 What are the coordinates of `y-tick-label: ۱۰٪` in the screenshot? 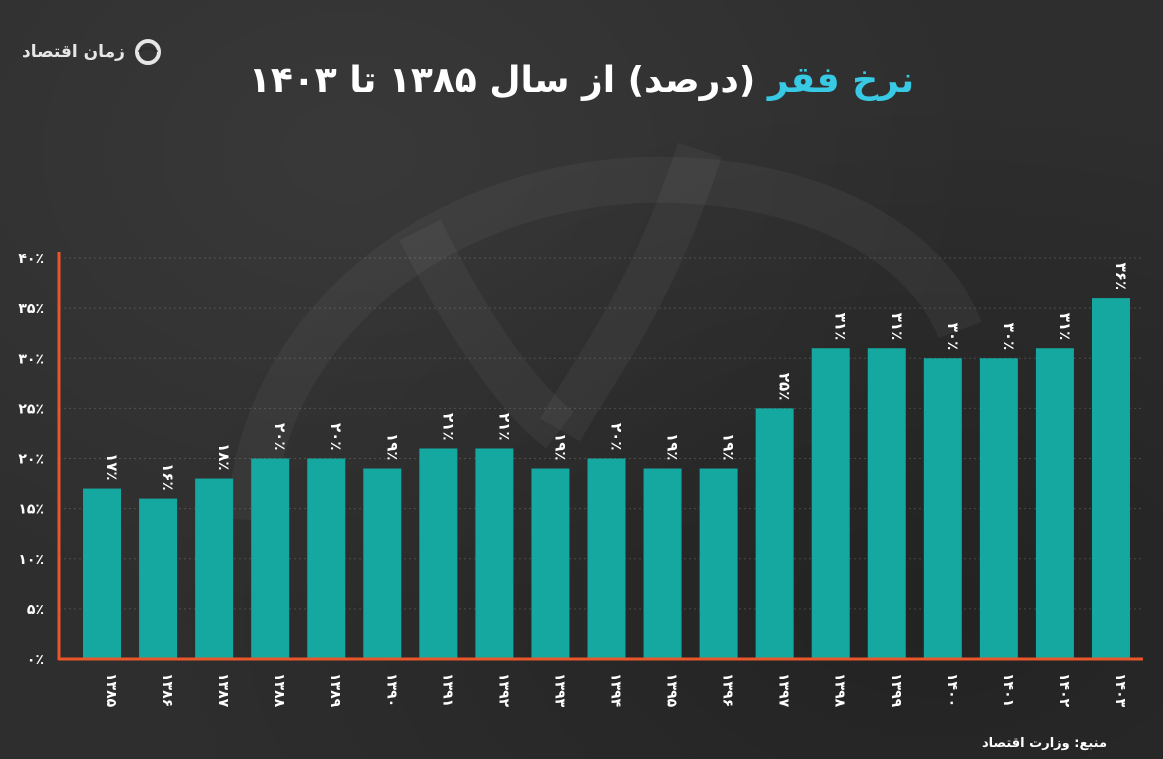 It's located at (31, 560).